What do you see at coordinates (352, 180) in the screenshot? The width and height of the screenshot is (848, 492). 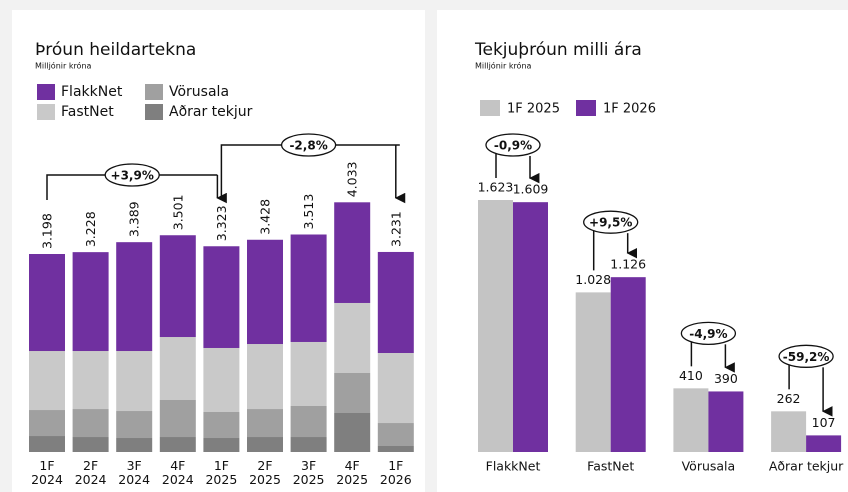 I see `total-label: 4.033` at bounding box center [352, 180].